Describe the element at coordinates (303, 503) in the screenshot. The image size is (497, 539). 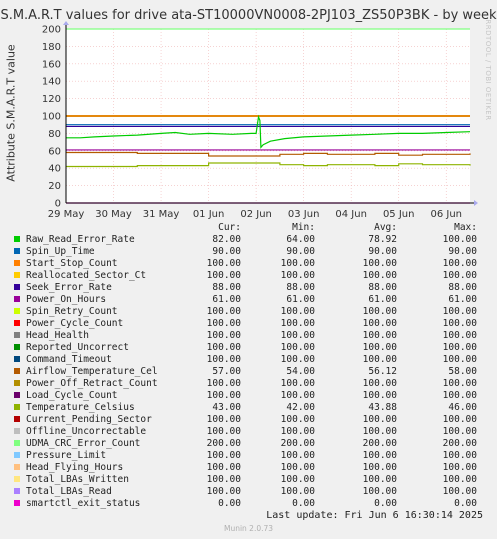
I see `legend-min-value: 0.00` at that location.